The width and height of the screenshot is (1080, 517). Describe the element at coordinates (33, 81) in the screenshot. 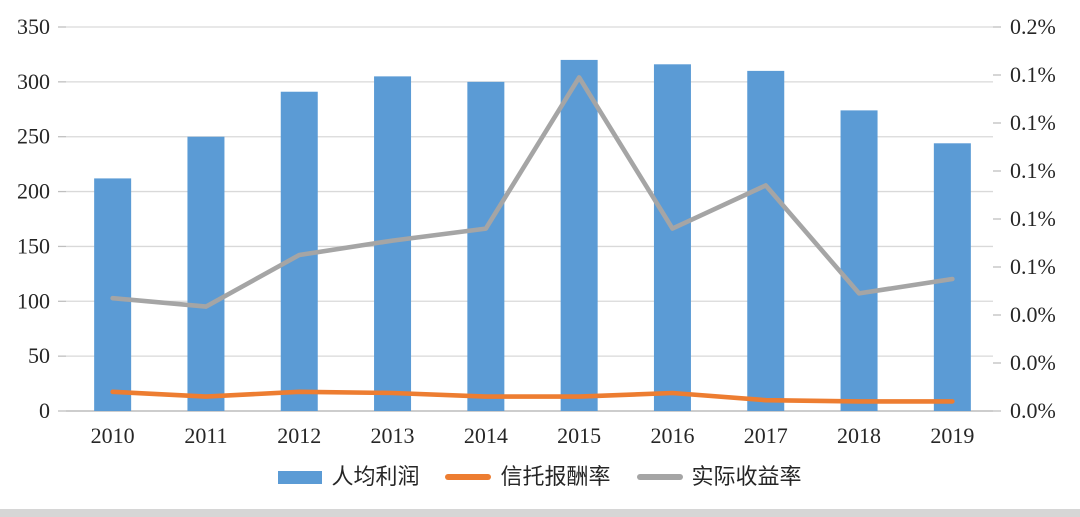

I see `left-axis-label: 300` at that location.